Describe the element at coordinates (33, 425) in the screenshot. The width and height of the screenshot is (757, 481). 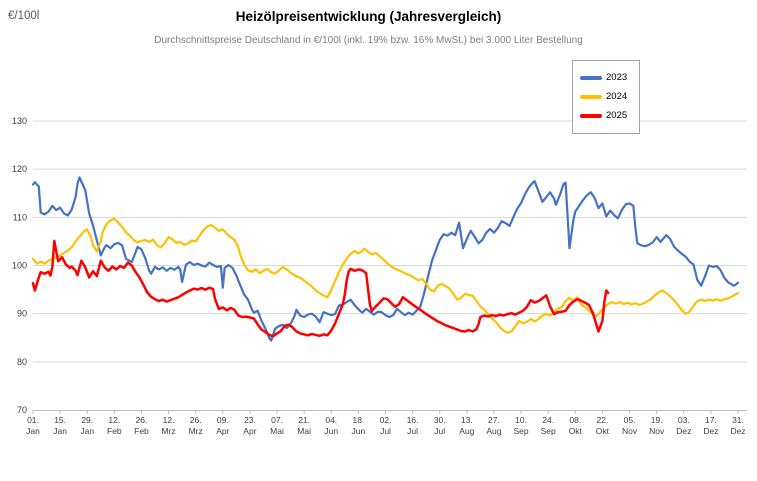
I see `x-tick-label: 01. Jan` at that location.